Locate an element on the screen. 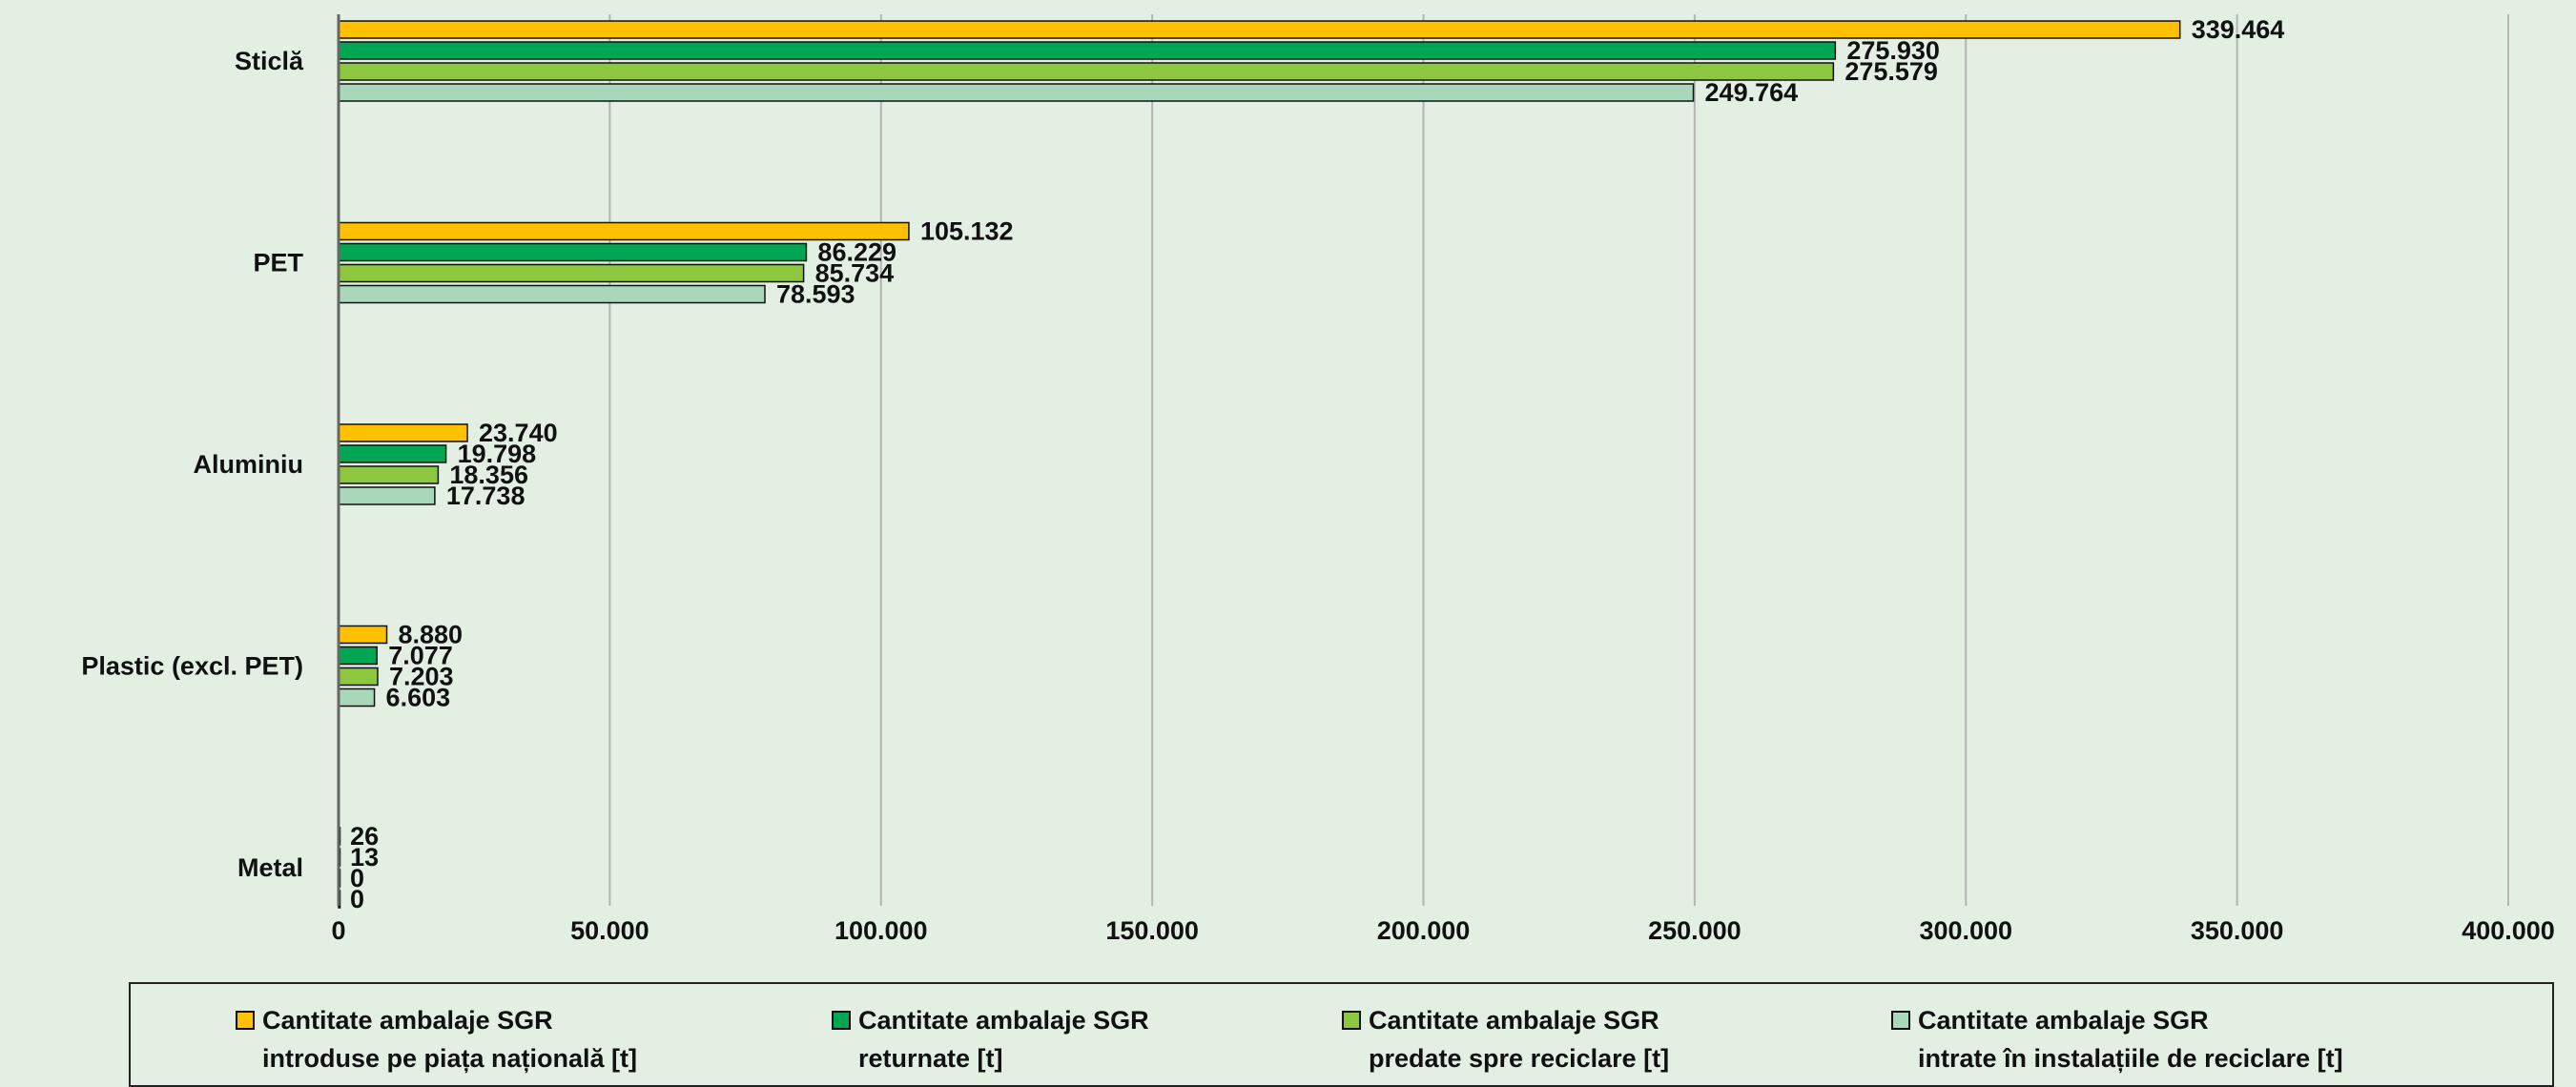  data-label-plastic-excl-pet-s2: 7.077 is located at coordinates (420, 656).